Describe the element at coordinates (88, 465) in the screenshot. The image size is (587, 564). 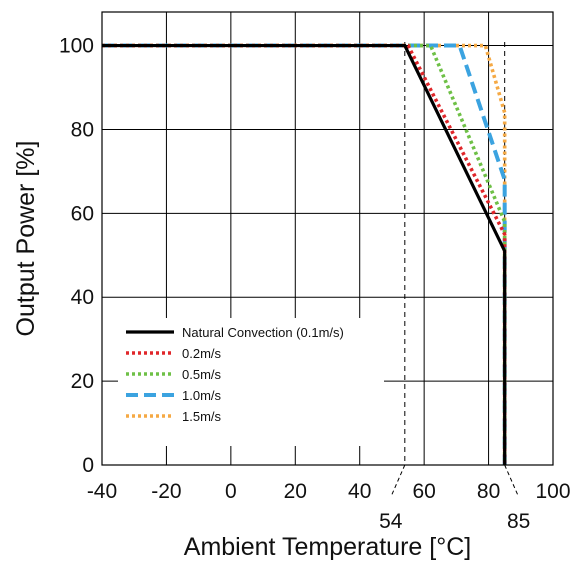
I see `y-tick-label: 0` at that location.